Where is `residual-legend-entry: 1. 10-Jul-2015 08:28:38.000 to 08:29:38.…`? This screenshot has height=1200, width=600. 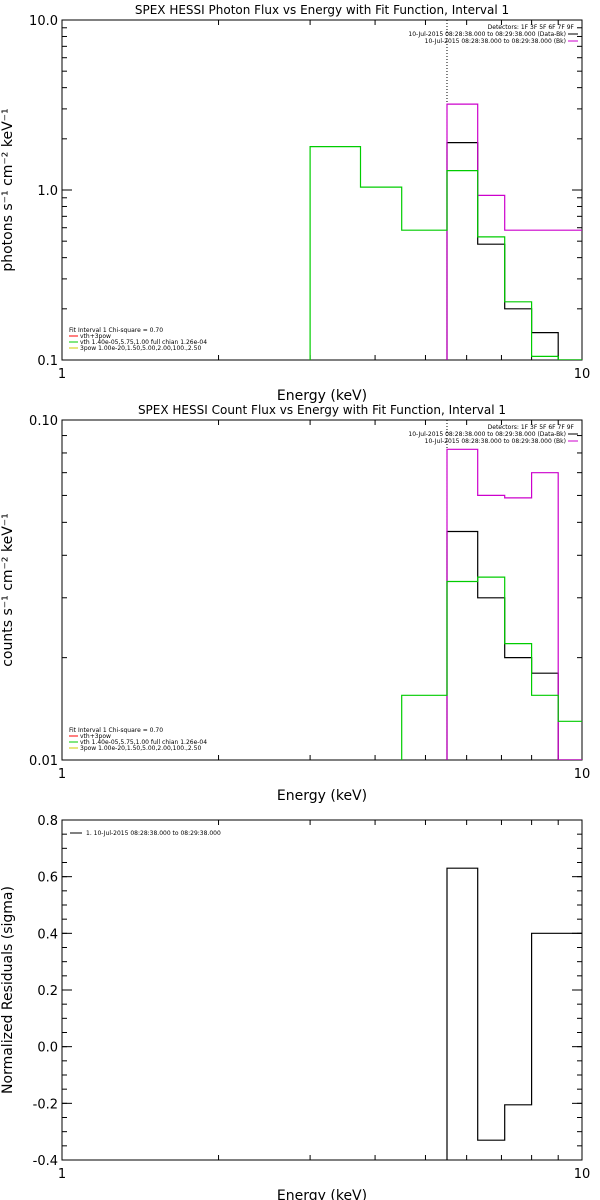
residual-legend-entry: 1. 10-Jul-2015 08:28:38.000 to 08:29:38.… is located at coordinates (153, 833).